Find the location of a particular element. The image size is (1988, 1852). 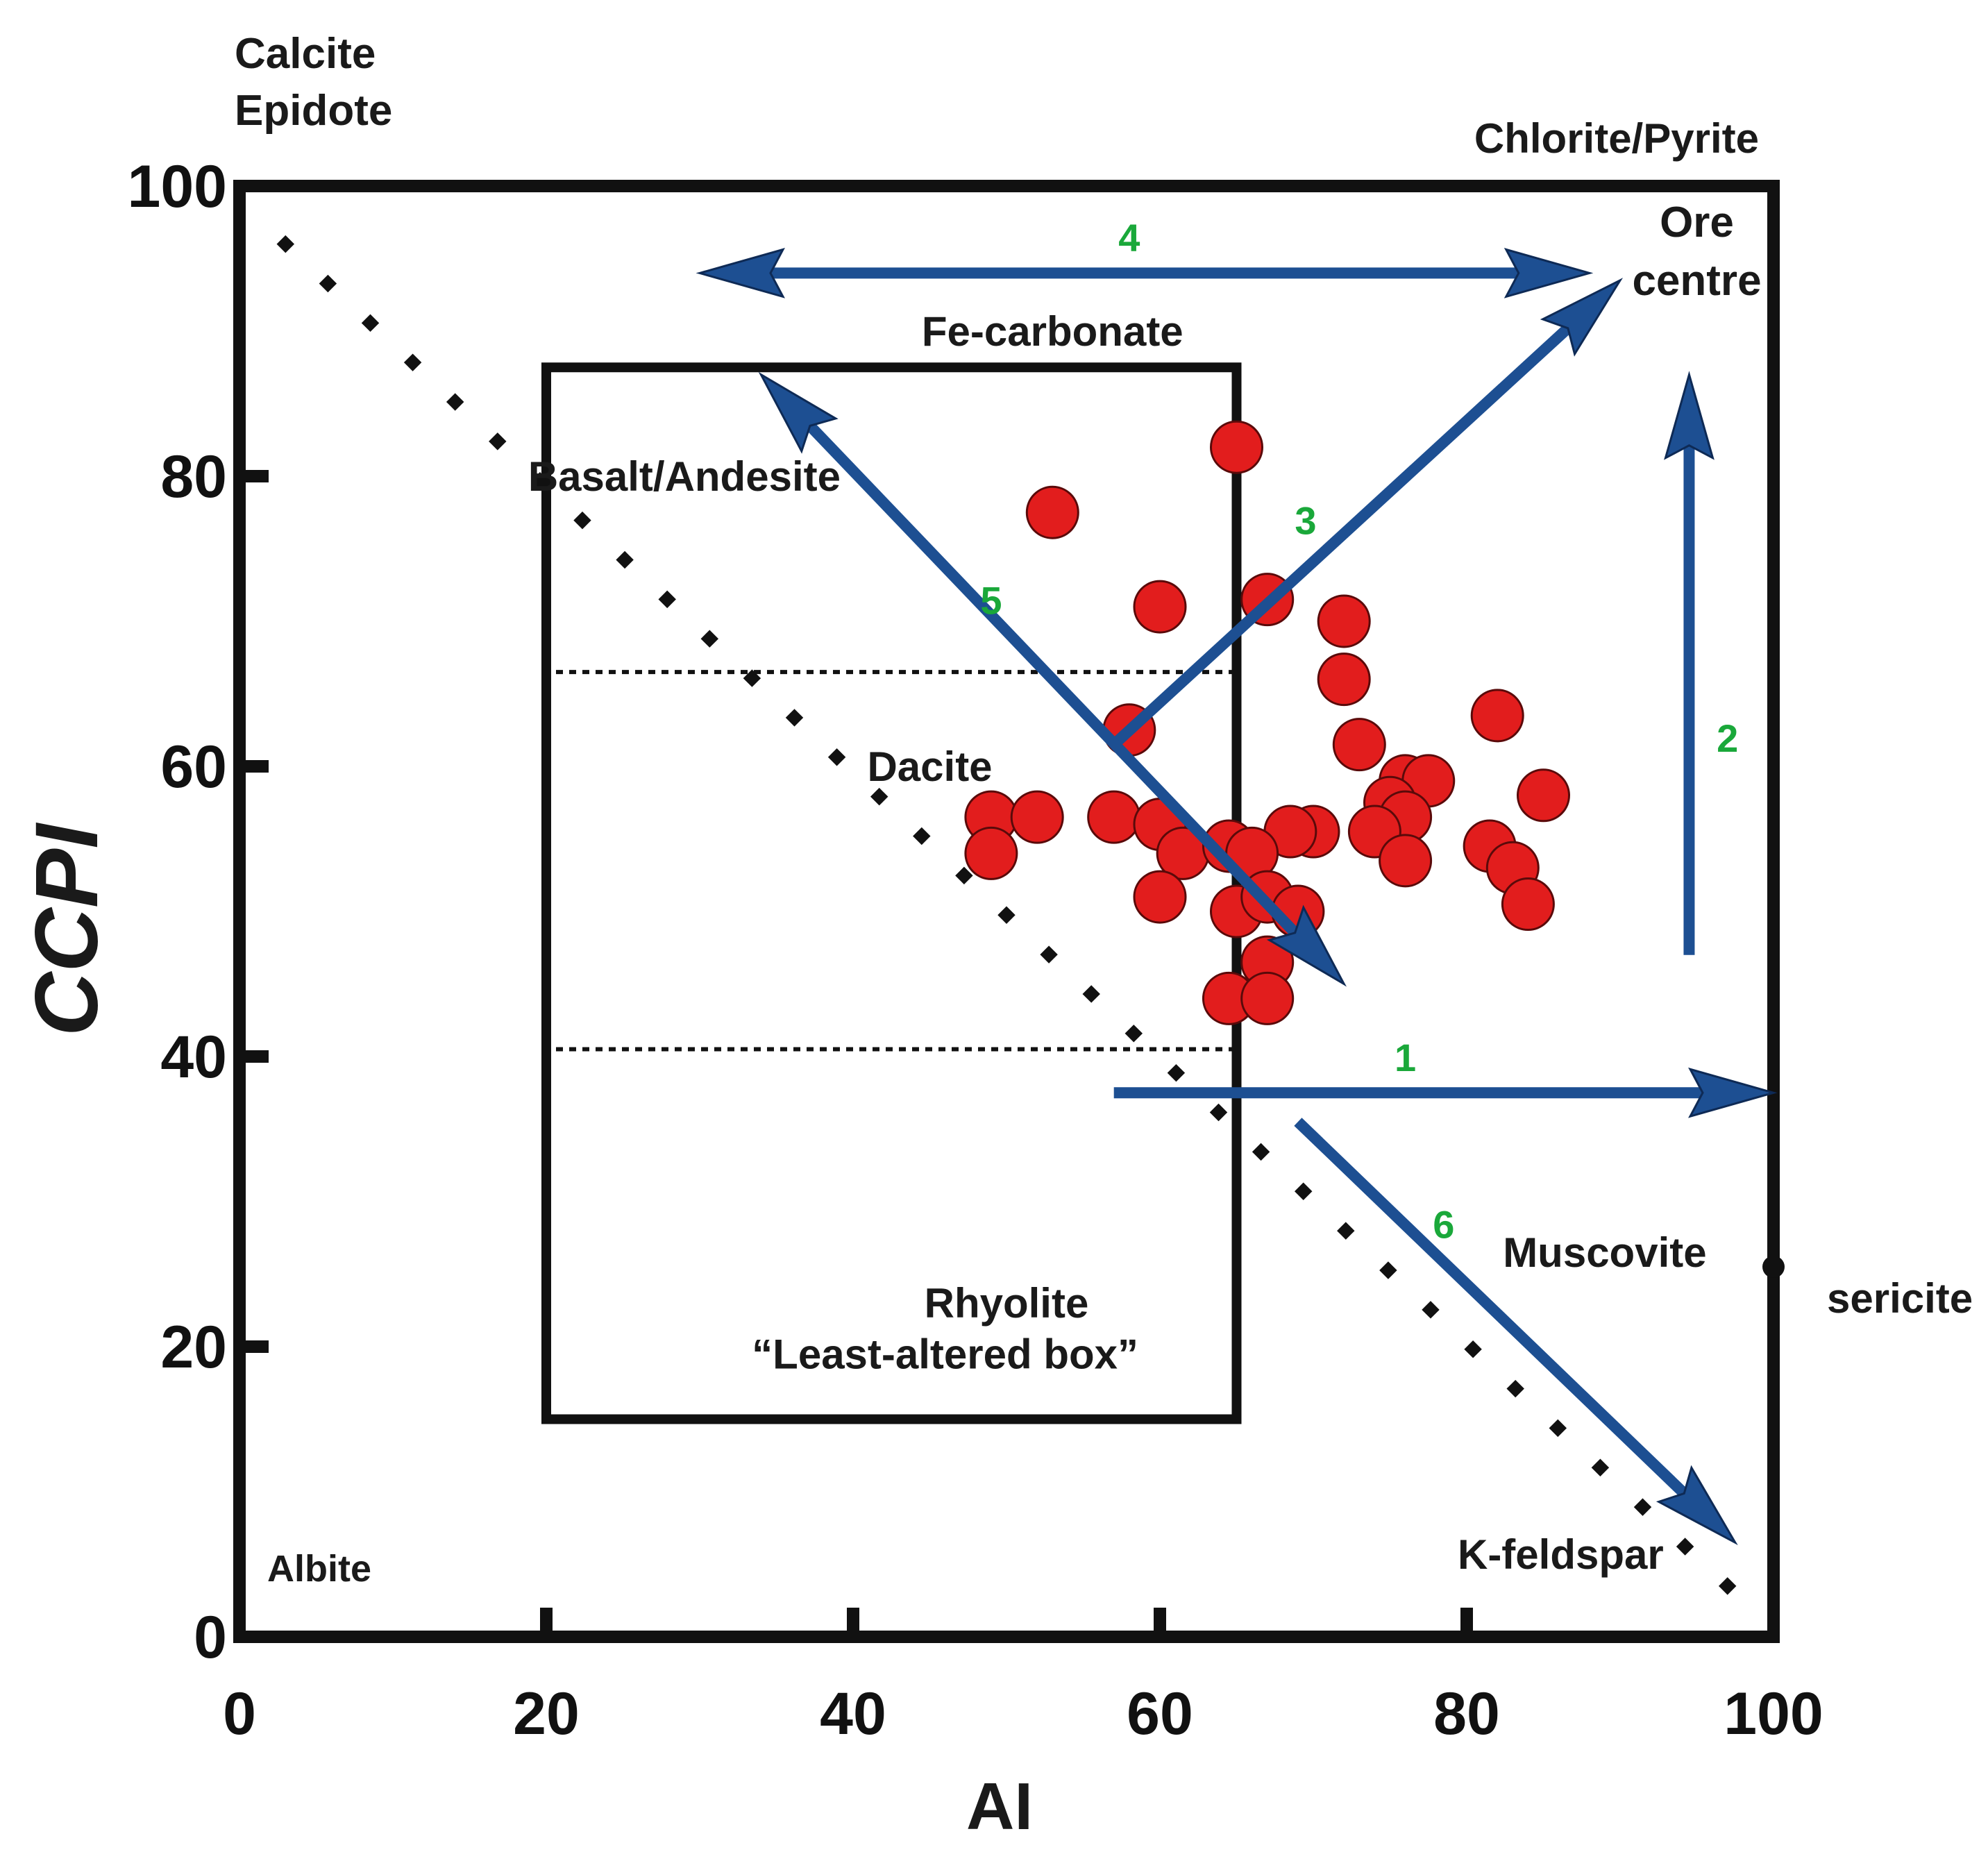

x-tick-label: 40 is located at coordinates (853, 1714).